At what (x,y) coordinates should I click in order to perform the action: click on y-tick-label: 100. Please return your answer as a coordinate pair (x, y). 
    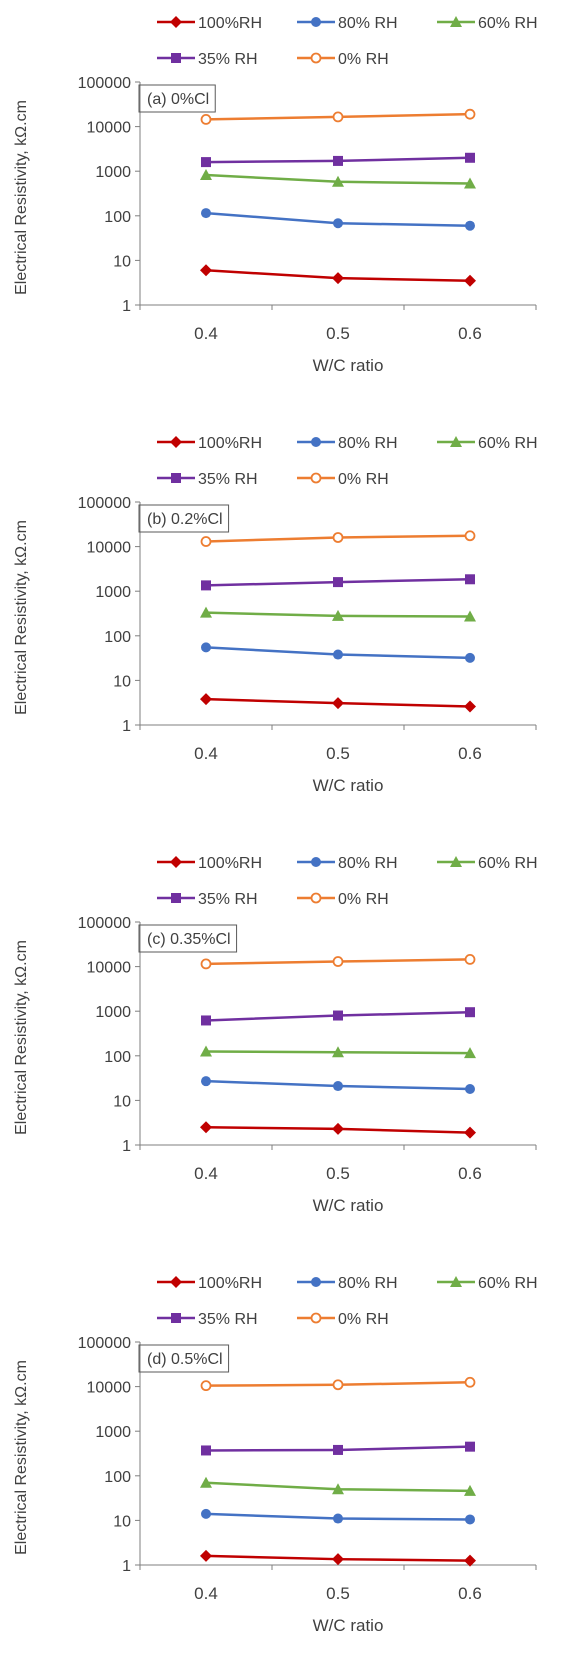
    Looking at the image, I should click on (117, 637).